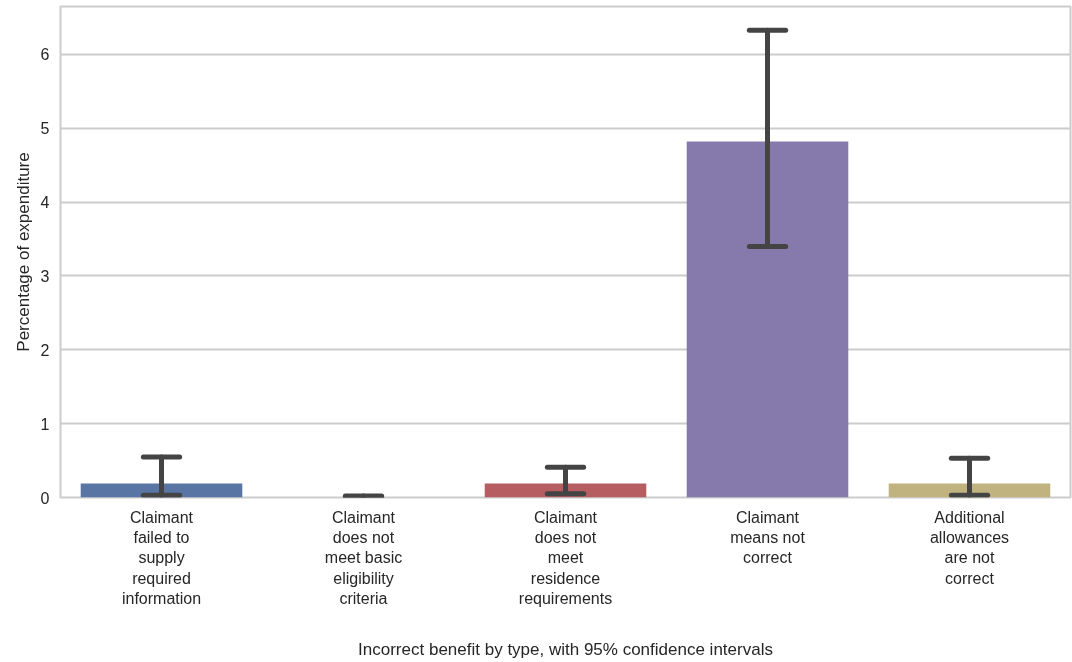 This screenshot has height=662, width=1072. Describe the element at coordinates (45, 276) in the screenshot. I see `y-tick-label: 3` at that location.